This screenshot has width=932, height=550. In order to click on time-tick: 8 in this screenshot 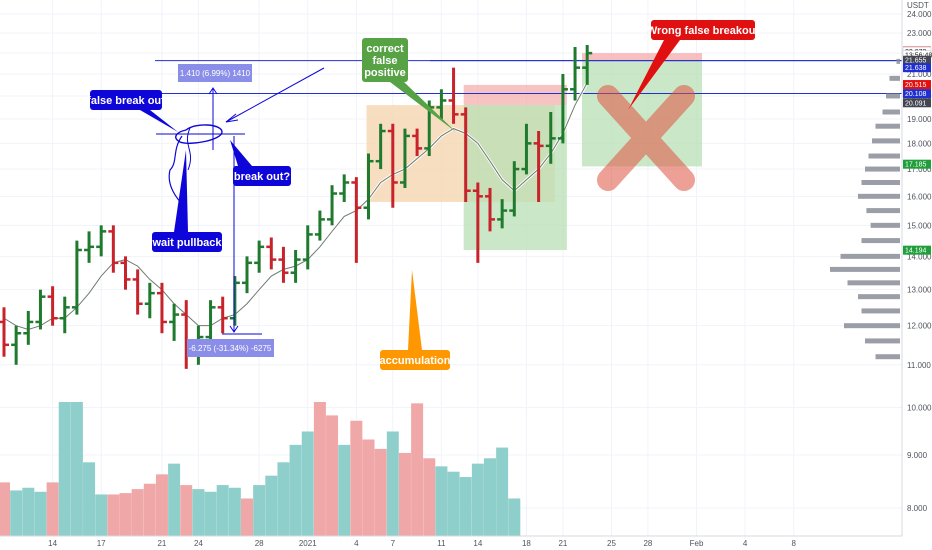, I will do `click(794, 543)`.